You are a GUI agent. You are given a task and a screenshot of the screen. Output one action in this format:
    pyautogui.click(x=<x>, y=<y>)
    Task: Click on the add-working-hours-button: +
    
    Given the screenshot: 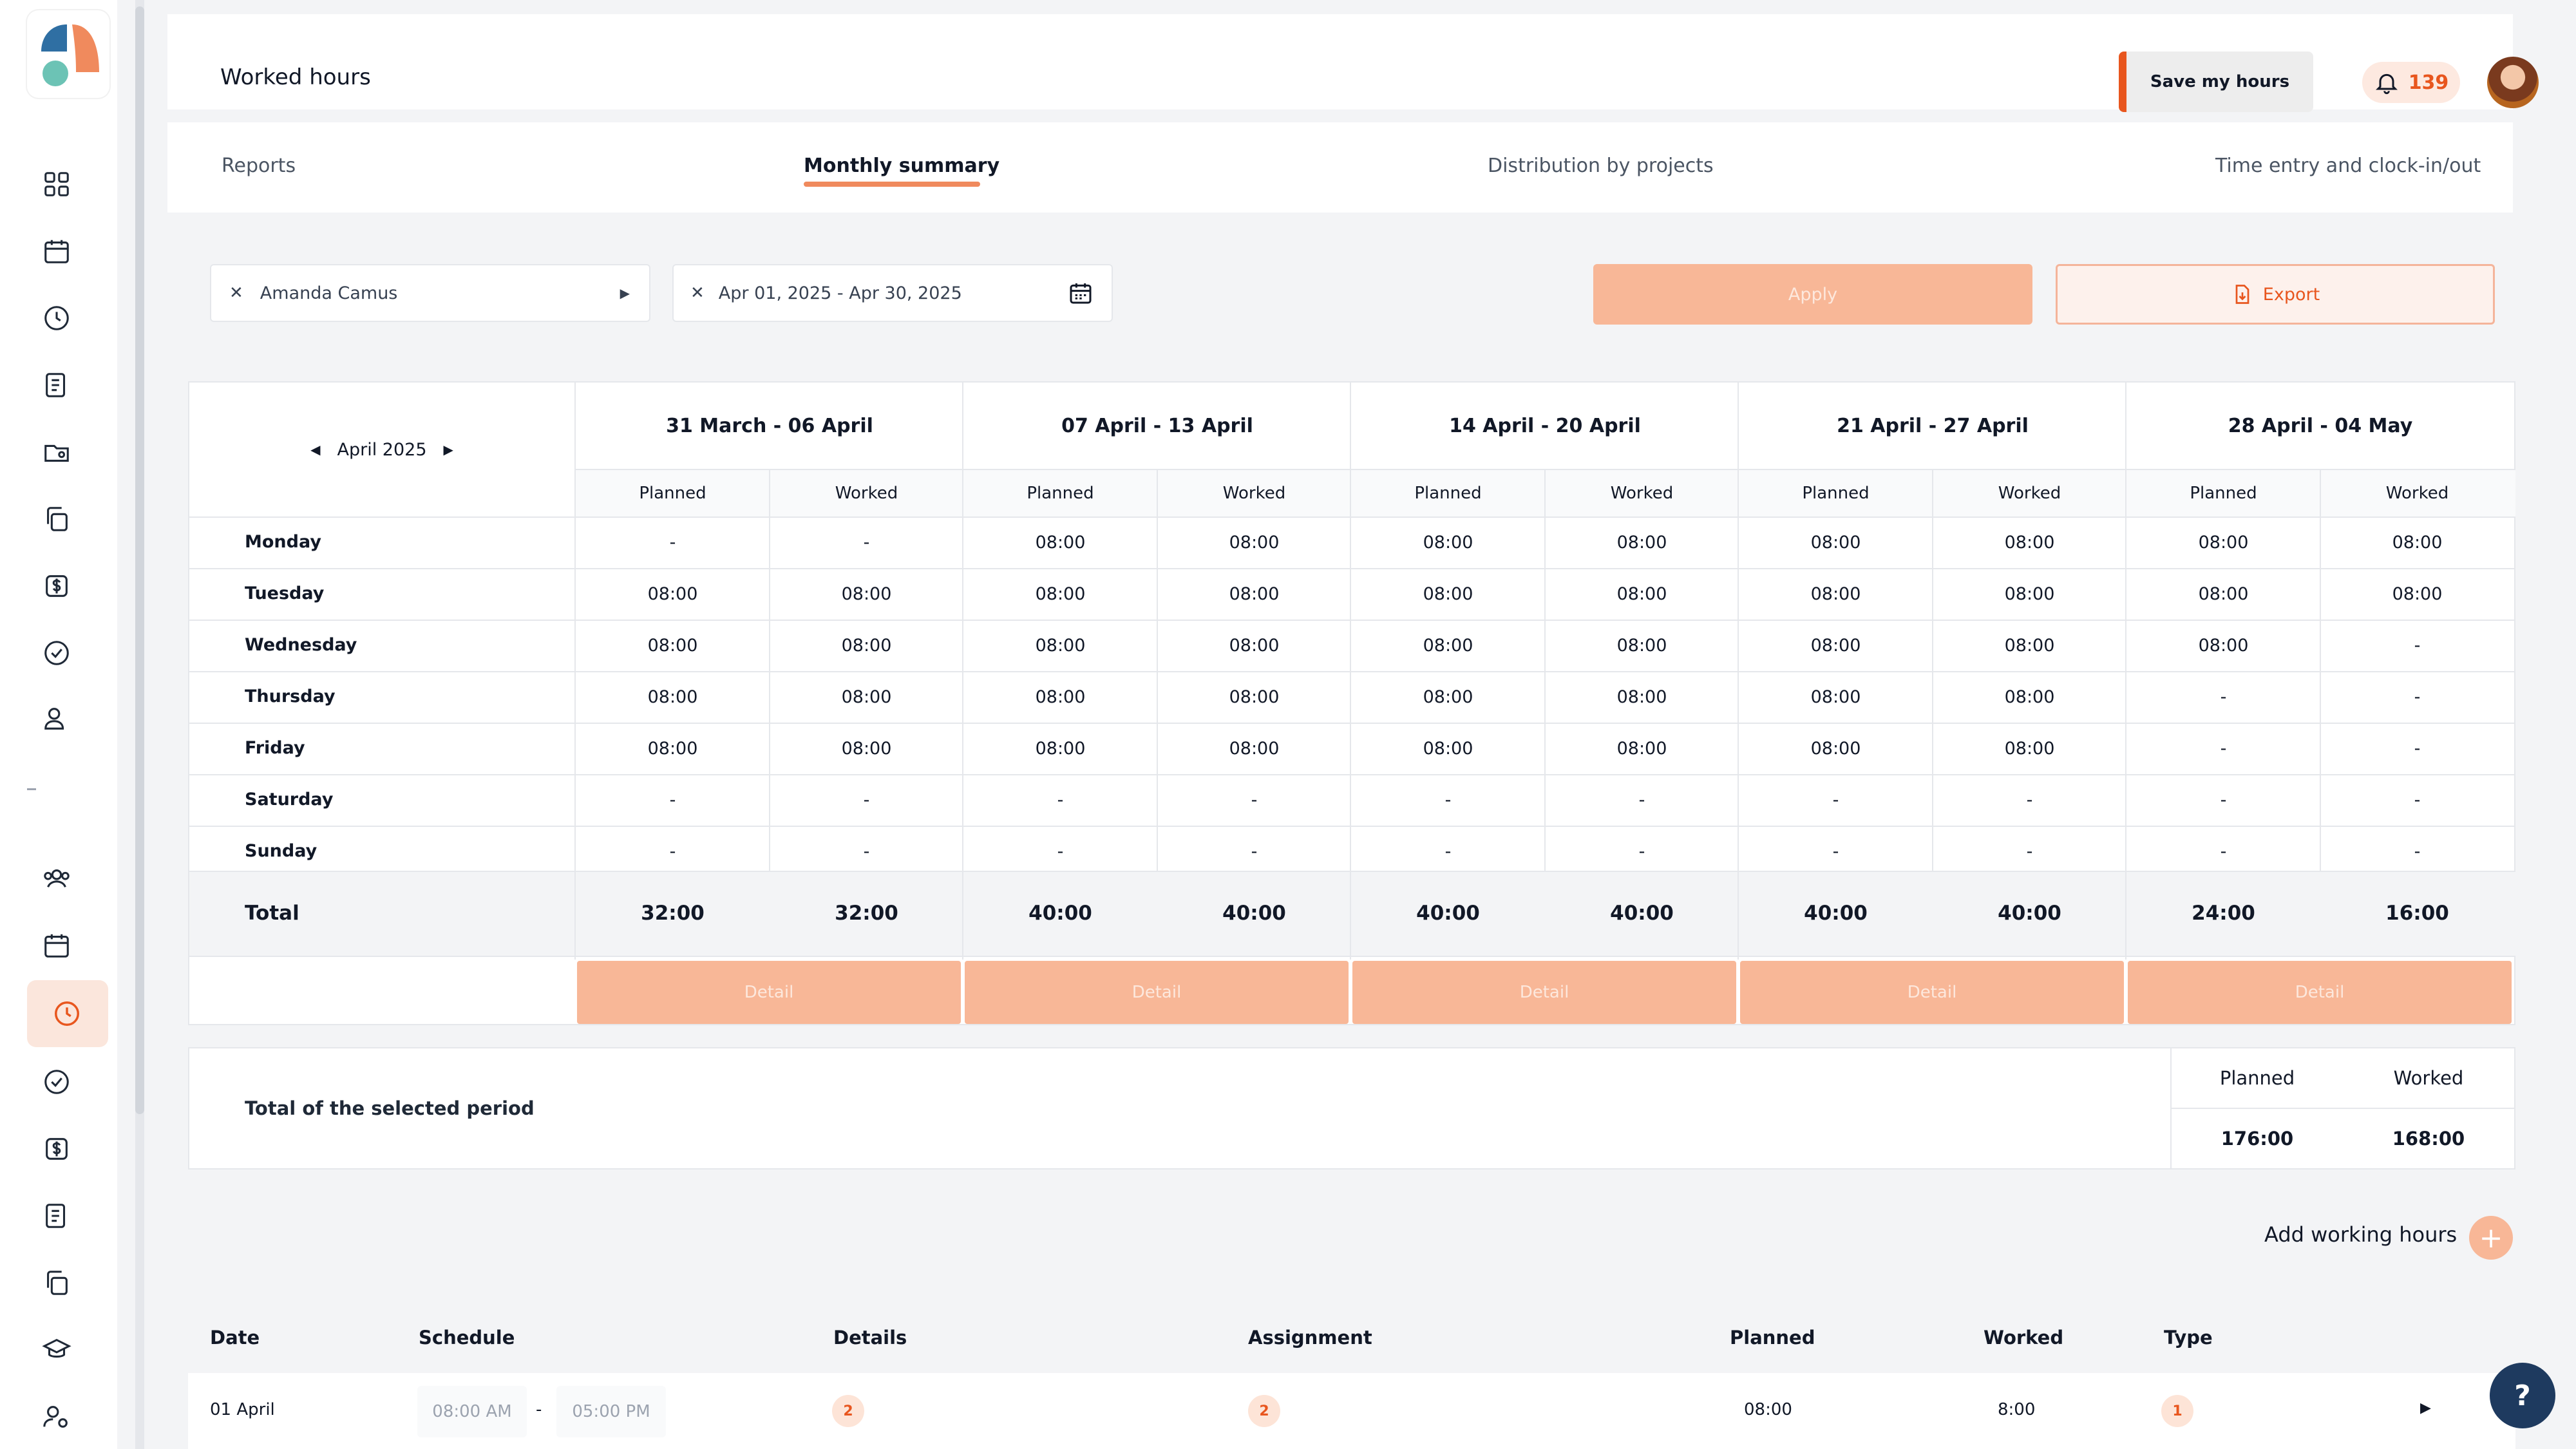 What is the action you would take?
    pyautogui.click(x=2491, y=1238)
    